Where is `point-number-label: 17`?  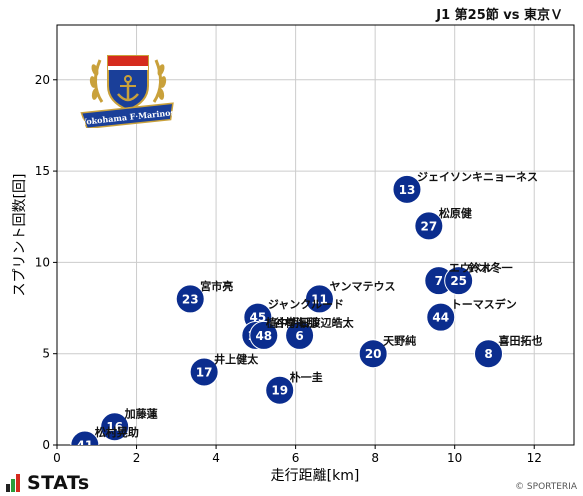
point-number-label: 17 is located at coordinates (204, 372).